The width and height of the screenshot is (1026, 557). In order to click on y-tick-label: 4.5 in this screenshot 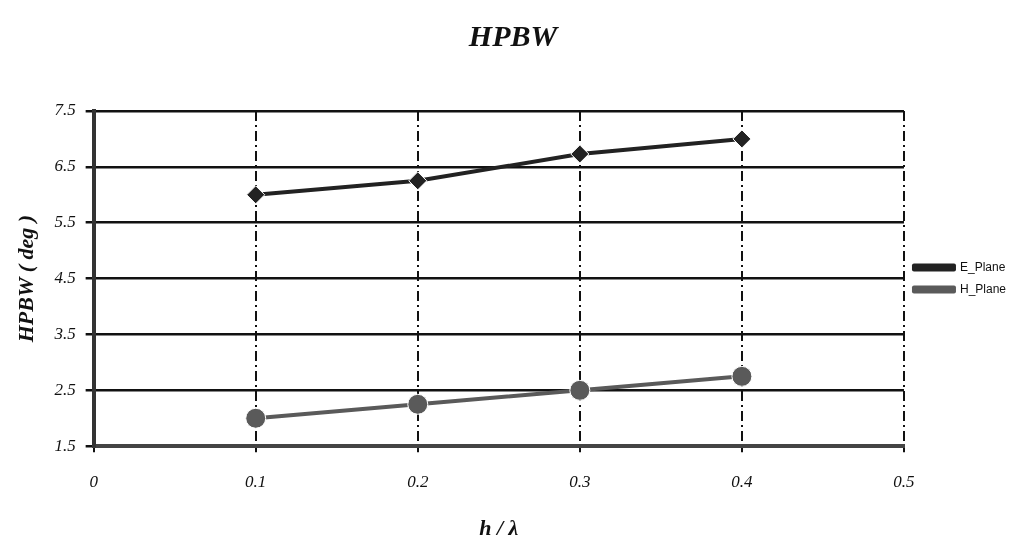, I will do `click(65, 278)`.